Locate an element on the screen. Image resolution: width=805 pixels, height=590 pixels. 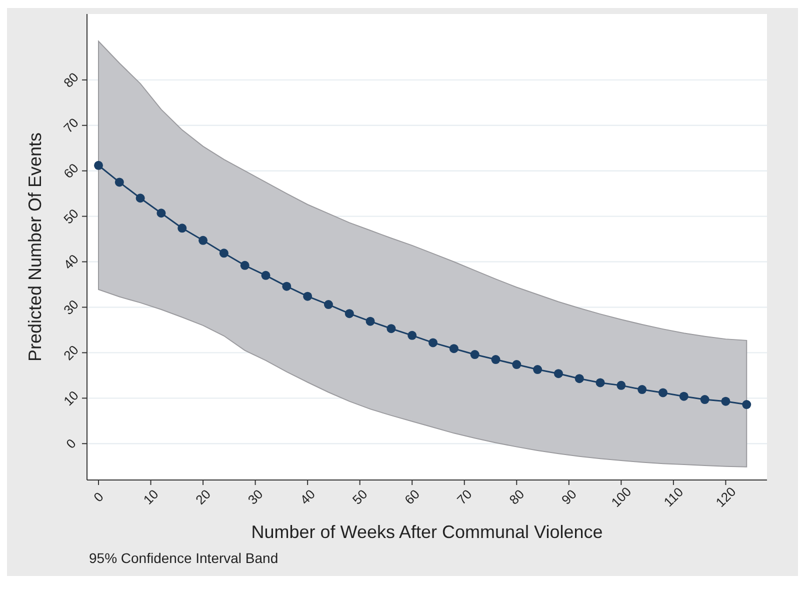
text: 95% Confidence Interval Band is located at coordinates (183, 558).